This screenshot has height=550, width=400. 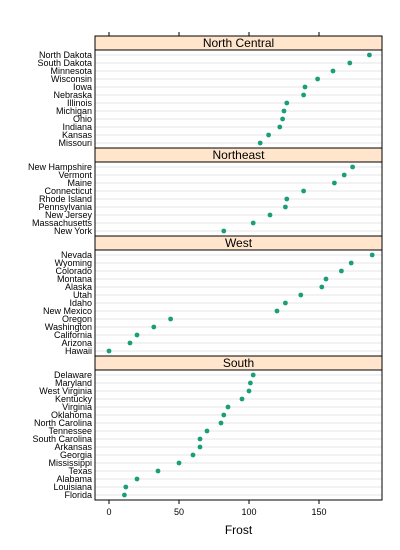 I want to click on state-label: Nebraska, so click(x=72, y=95).